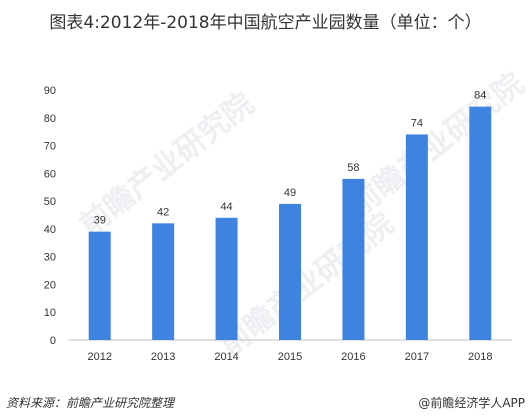  What do you see at coordinates (226, 357) in the screenshot?
I see `x-tick-label: 2014` at bounding box center [226, 357].